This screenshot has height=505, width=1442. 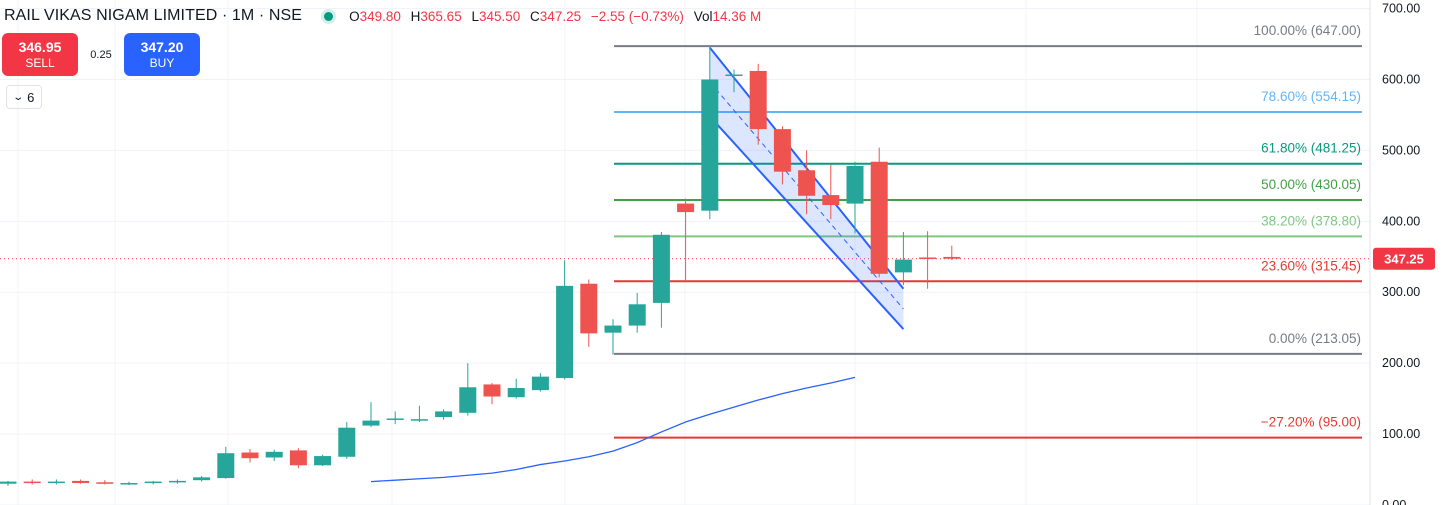 I want to click on change-value: −2.55 (−0.73%), so click(x=637, y=16).